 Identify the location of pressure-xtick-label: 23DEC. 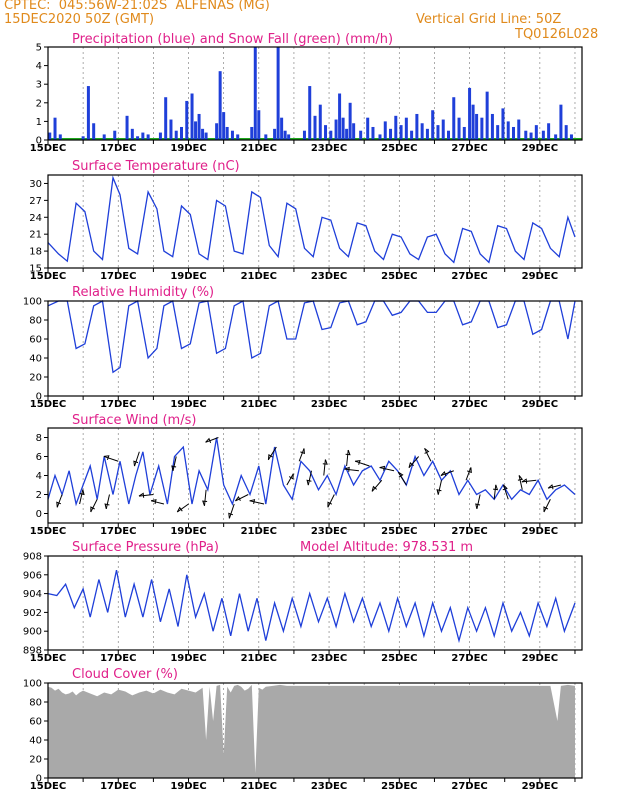
(329, 658).